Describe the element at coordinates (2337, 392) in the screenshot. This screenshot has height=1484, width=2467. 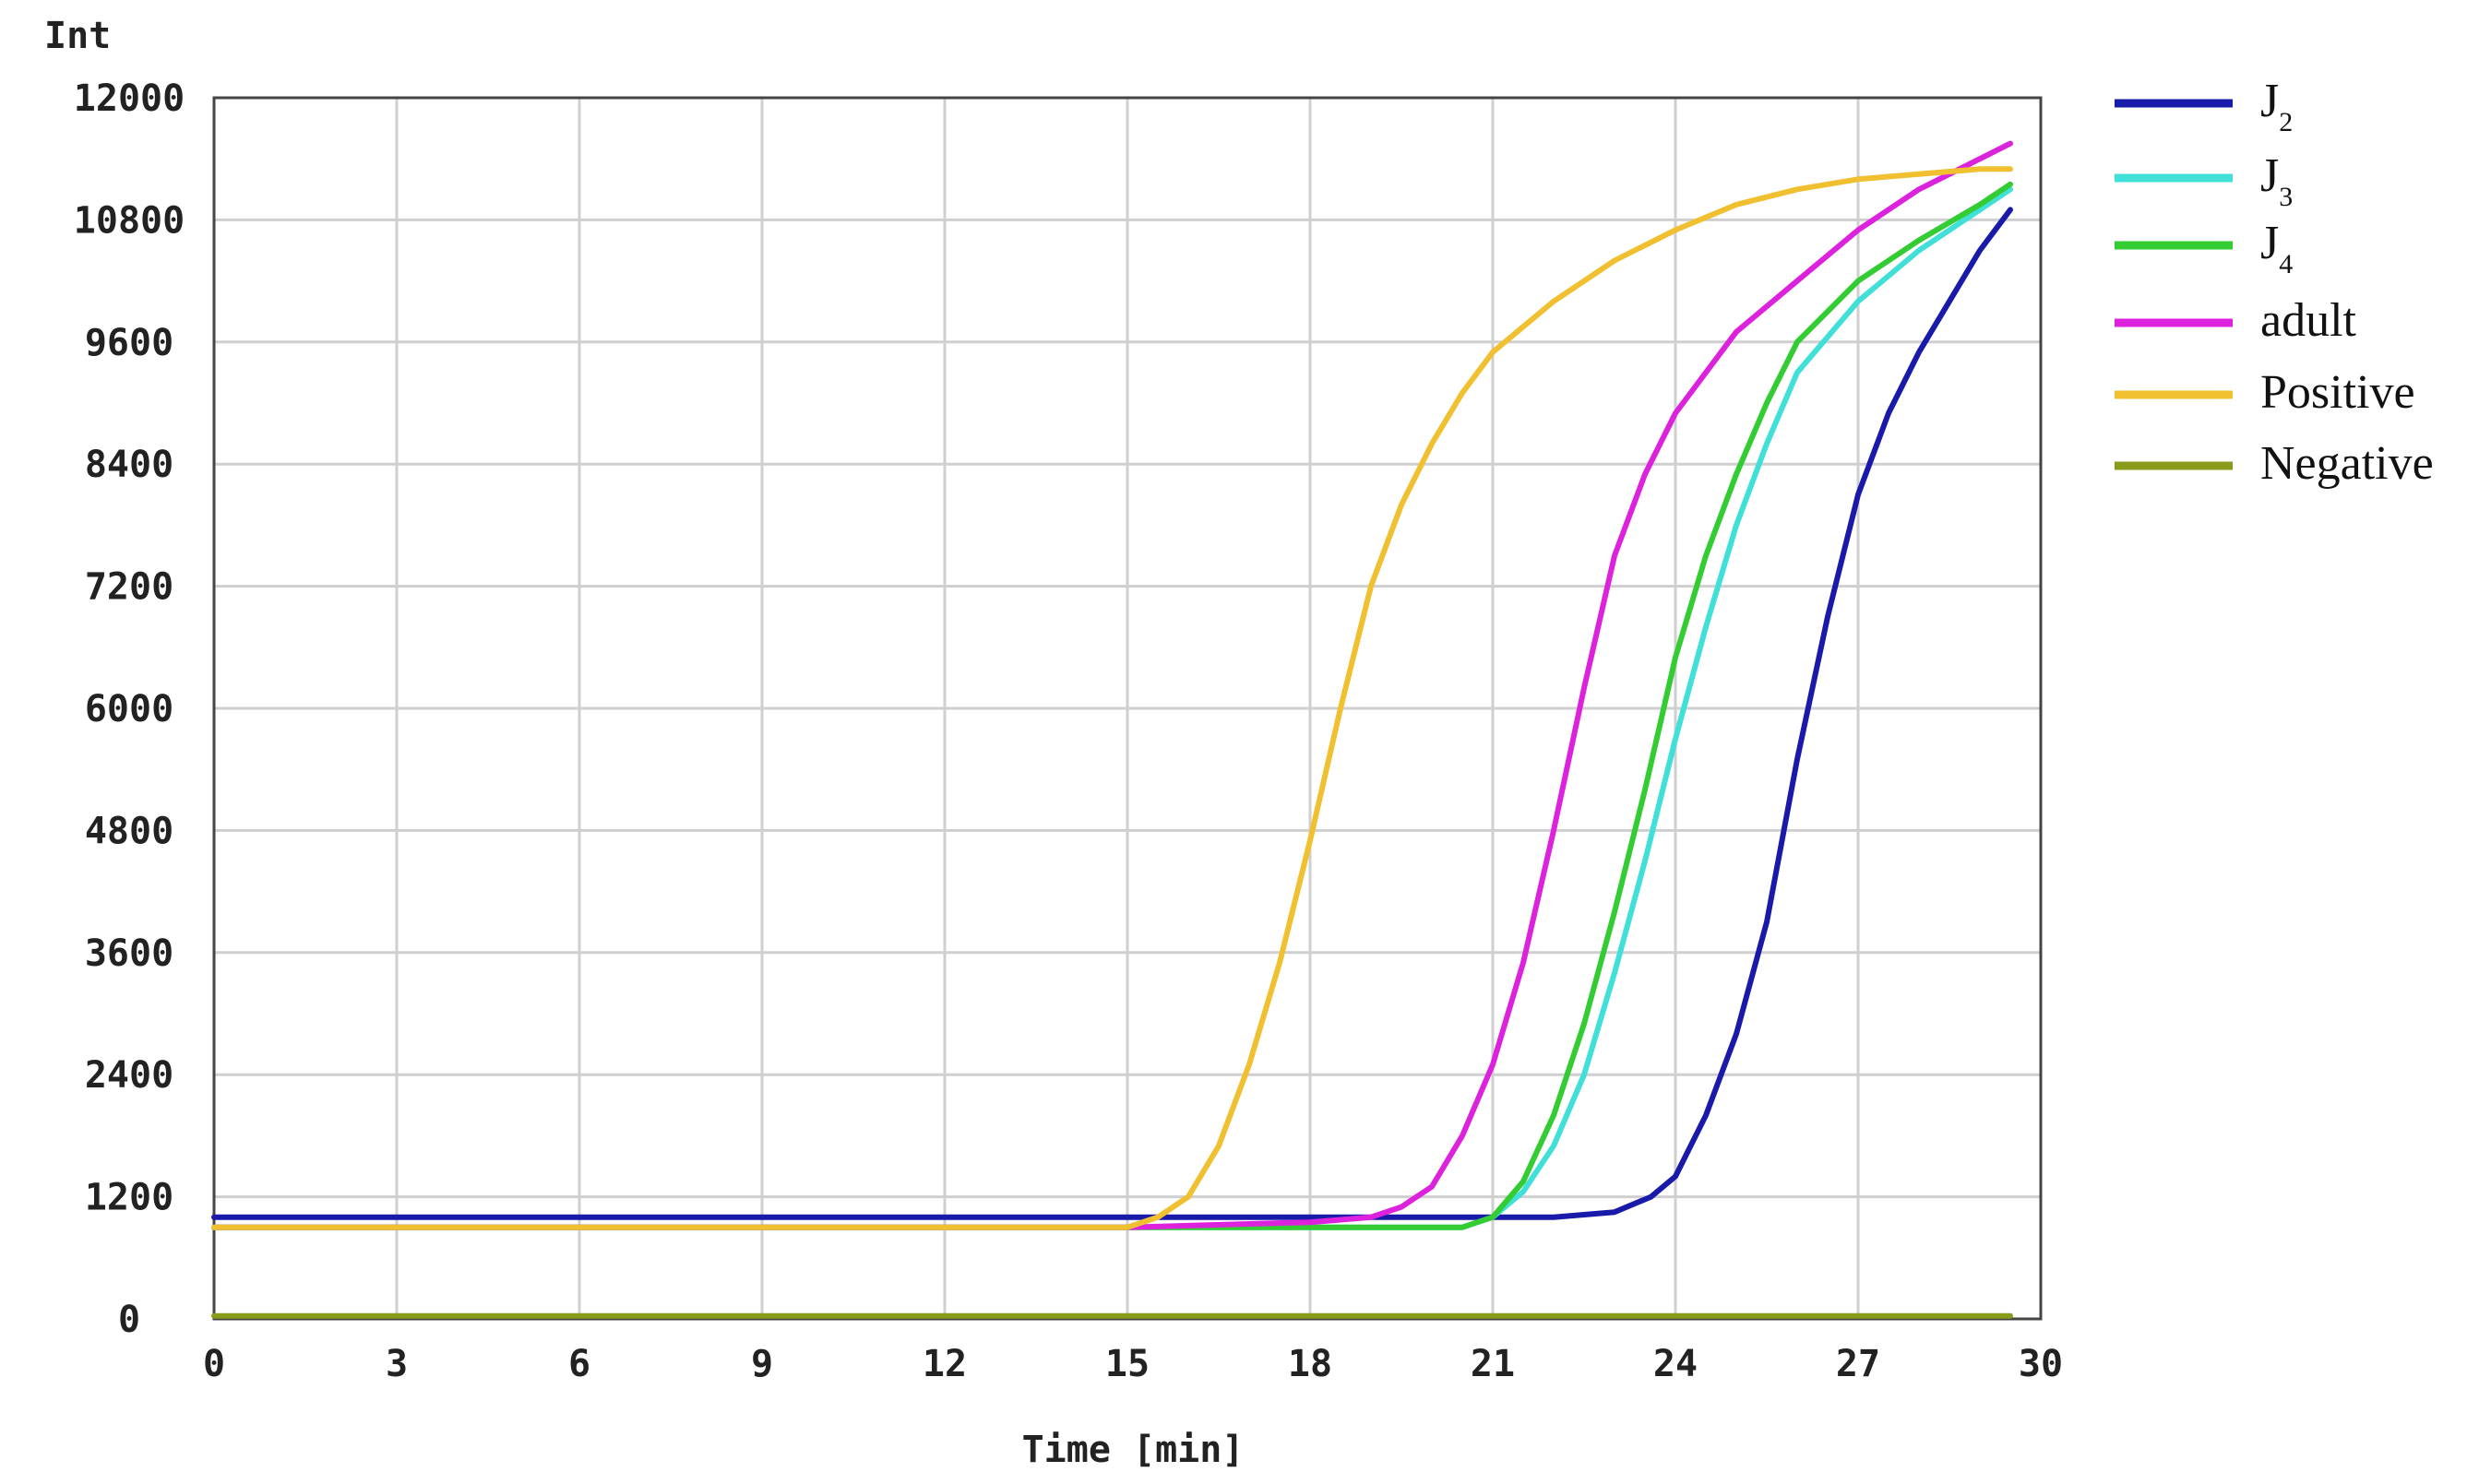
I see `legend-label: Positive` at that location.